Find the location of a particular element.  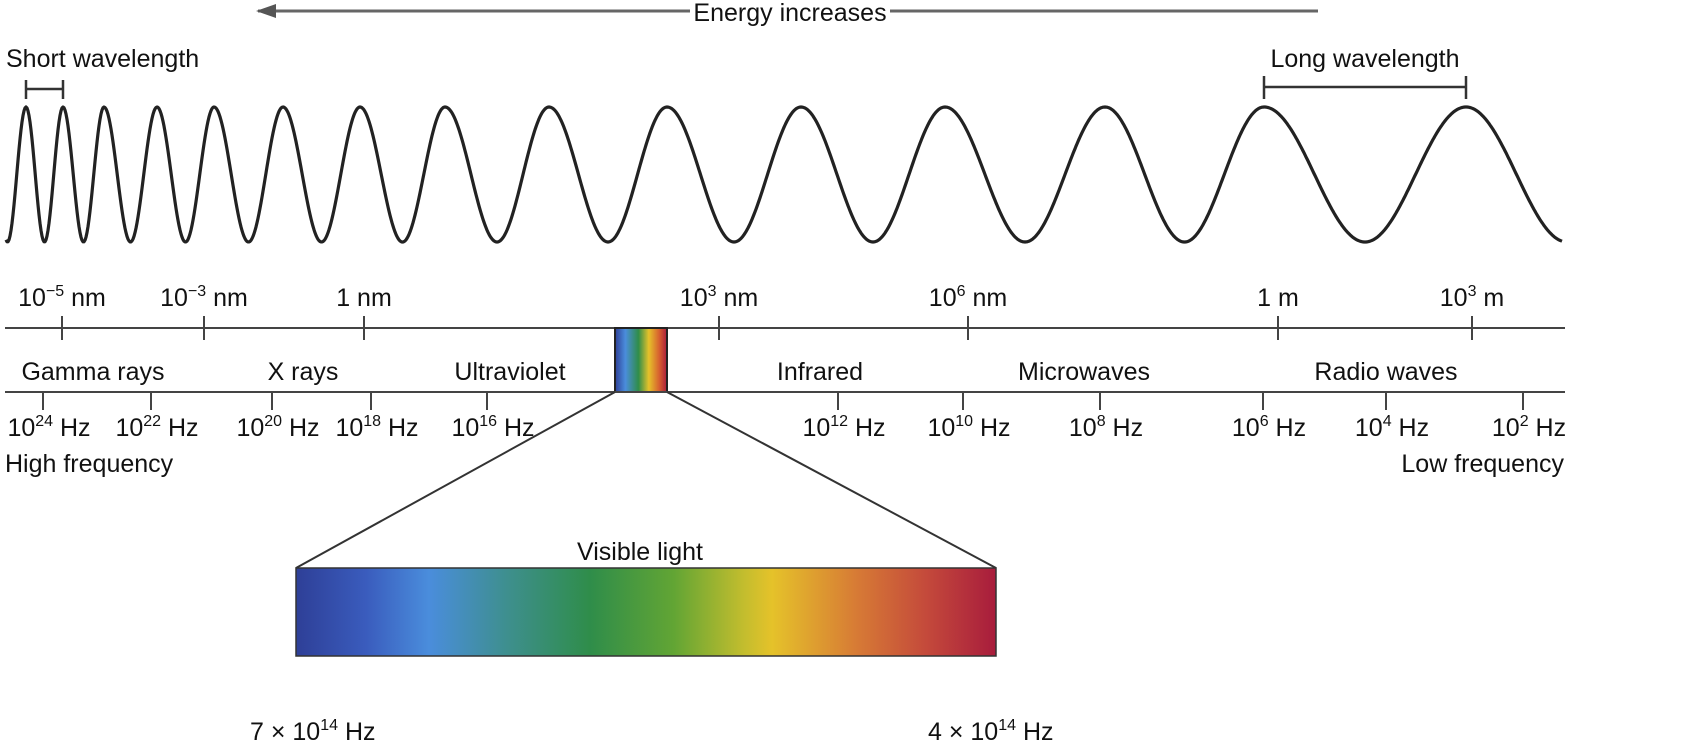

frequency-tick-label: 1010 Hz is located at coordinates (968, 427).